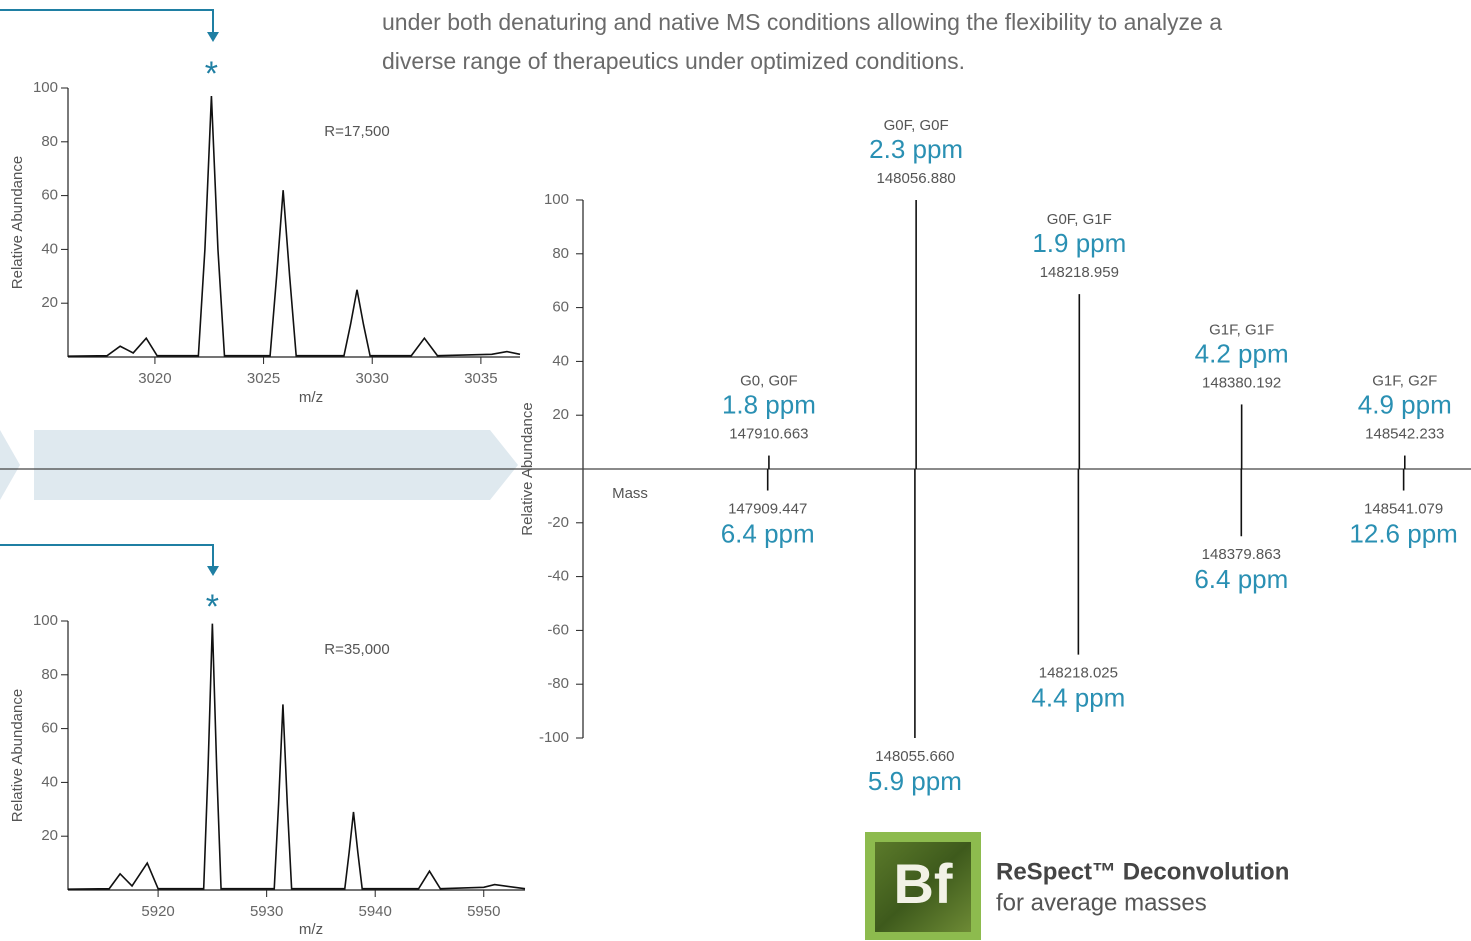 The width and height of the screenshot is (1471, 941). Describe the element at coordinates (483, 911) in the screenshot. I see `x-tick-label: 5950` at that location.